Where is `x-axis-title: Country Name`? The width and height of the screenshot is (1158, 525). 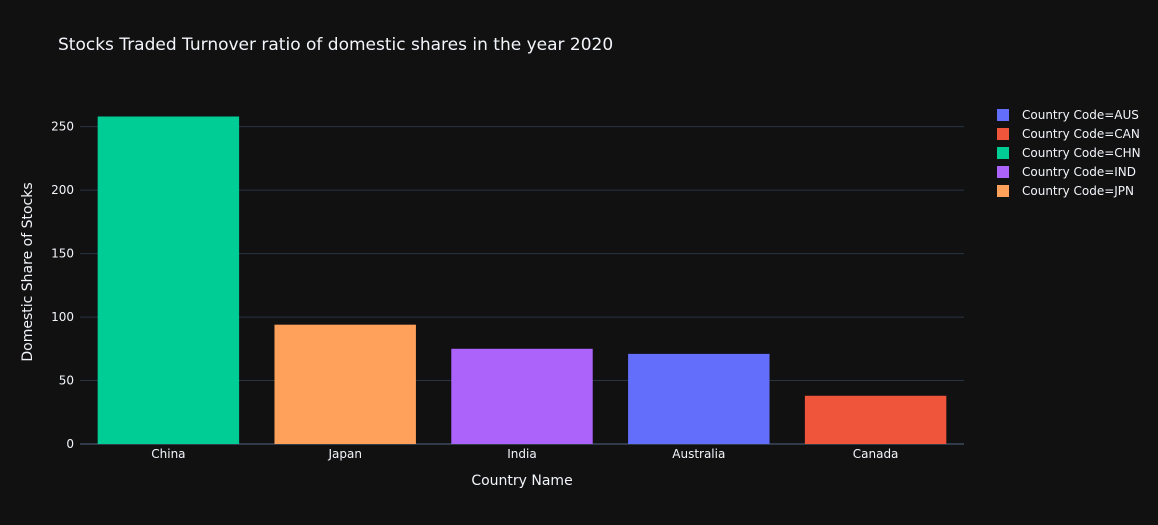
x-axis-title: Country Name is located at coordinates (521, 481).